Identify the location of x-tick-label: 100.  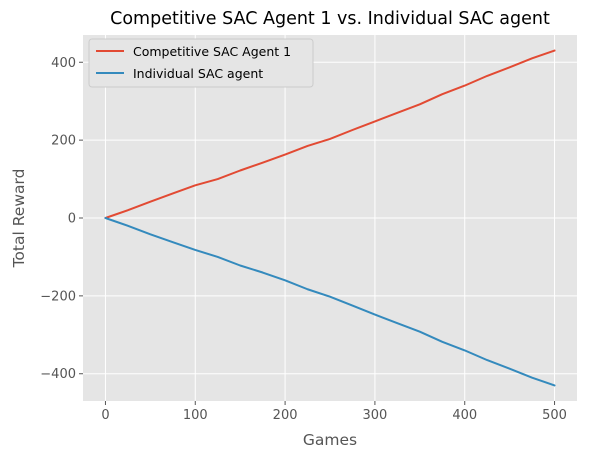
(195, 415).